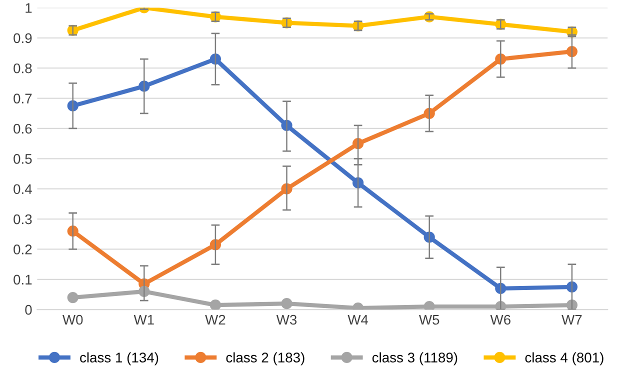 This screenshot has height=387, width=620. What do you see at coordinates (286, 319) in the screenshot?
I see `x-tick-label: W3` at bounding box center [286, 319].